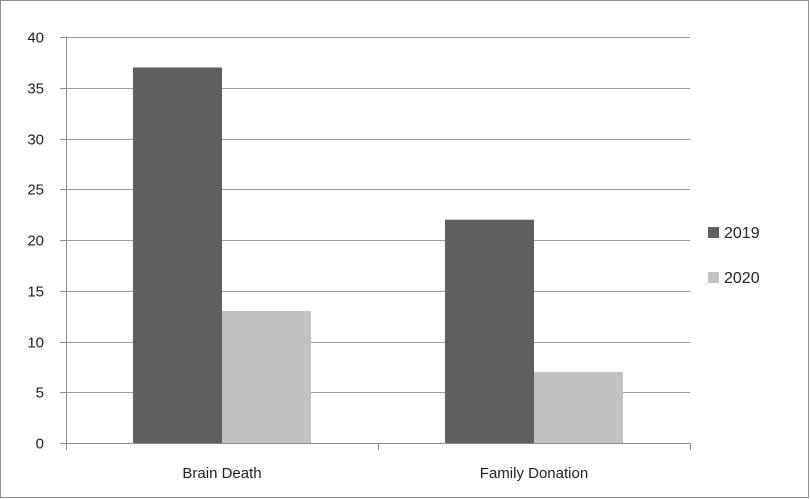 The width and height of the screenshot is (810, 499). What do you see at coordinates (35, 343) in the screenshot?
I see `y-tick-label: 10` at bounding box center [35, 343].